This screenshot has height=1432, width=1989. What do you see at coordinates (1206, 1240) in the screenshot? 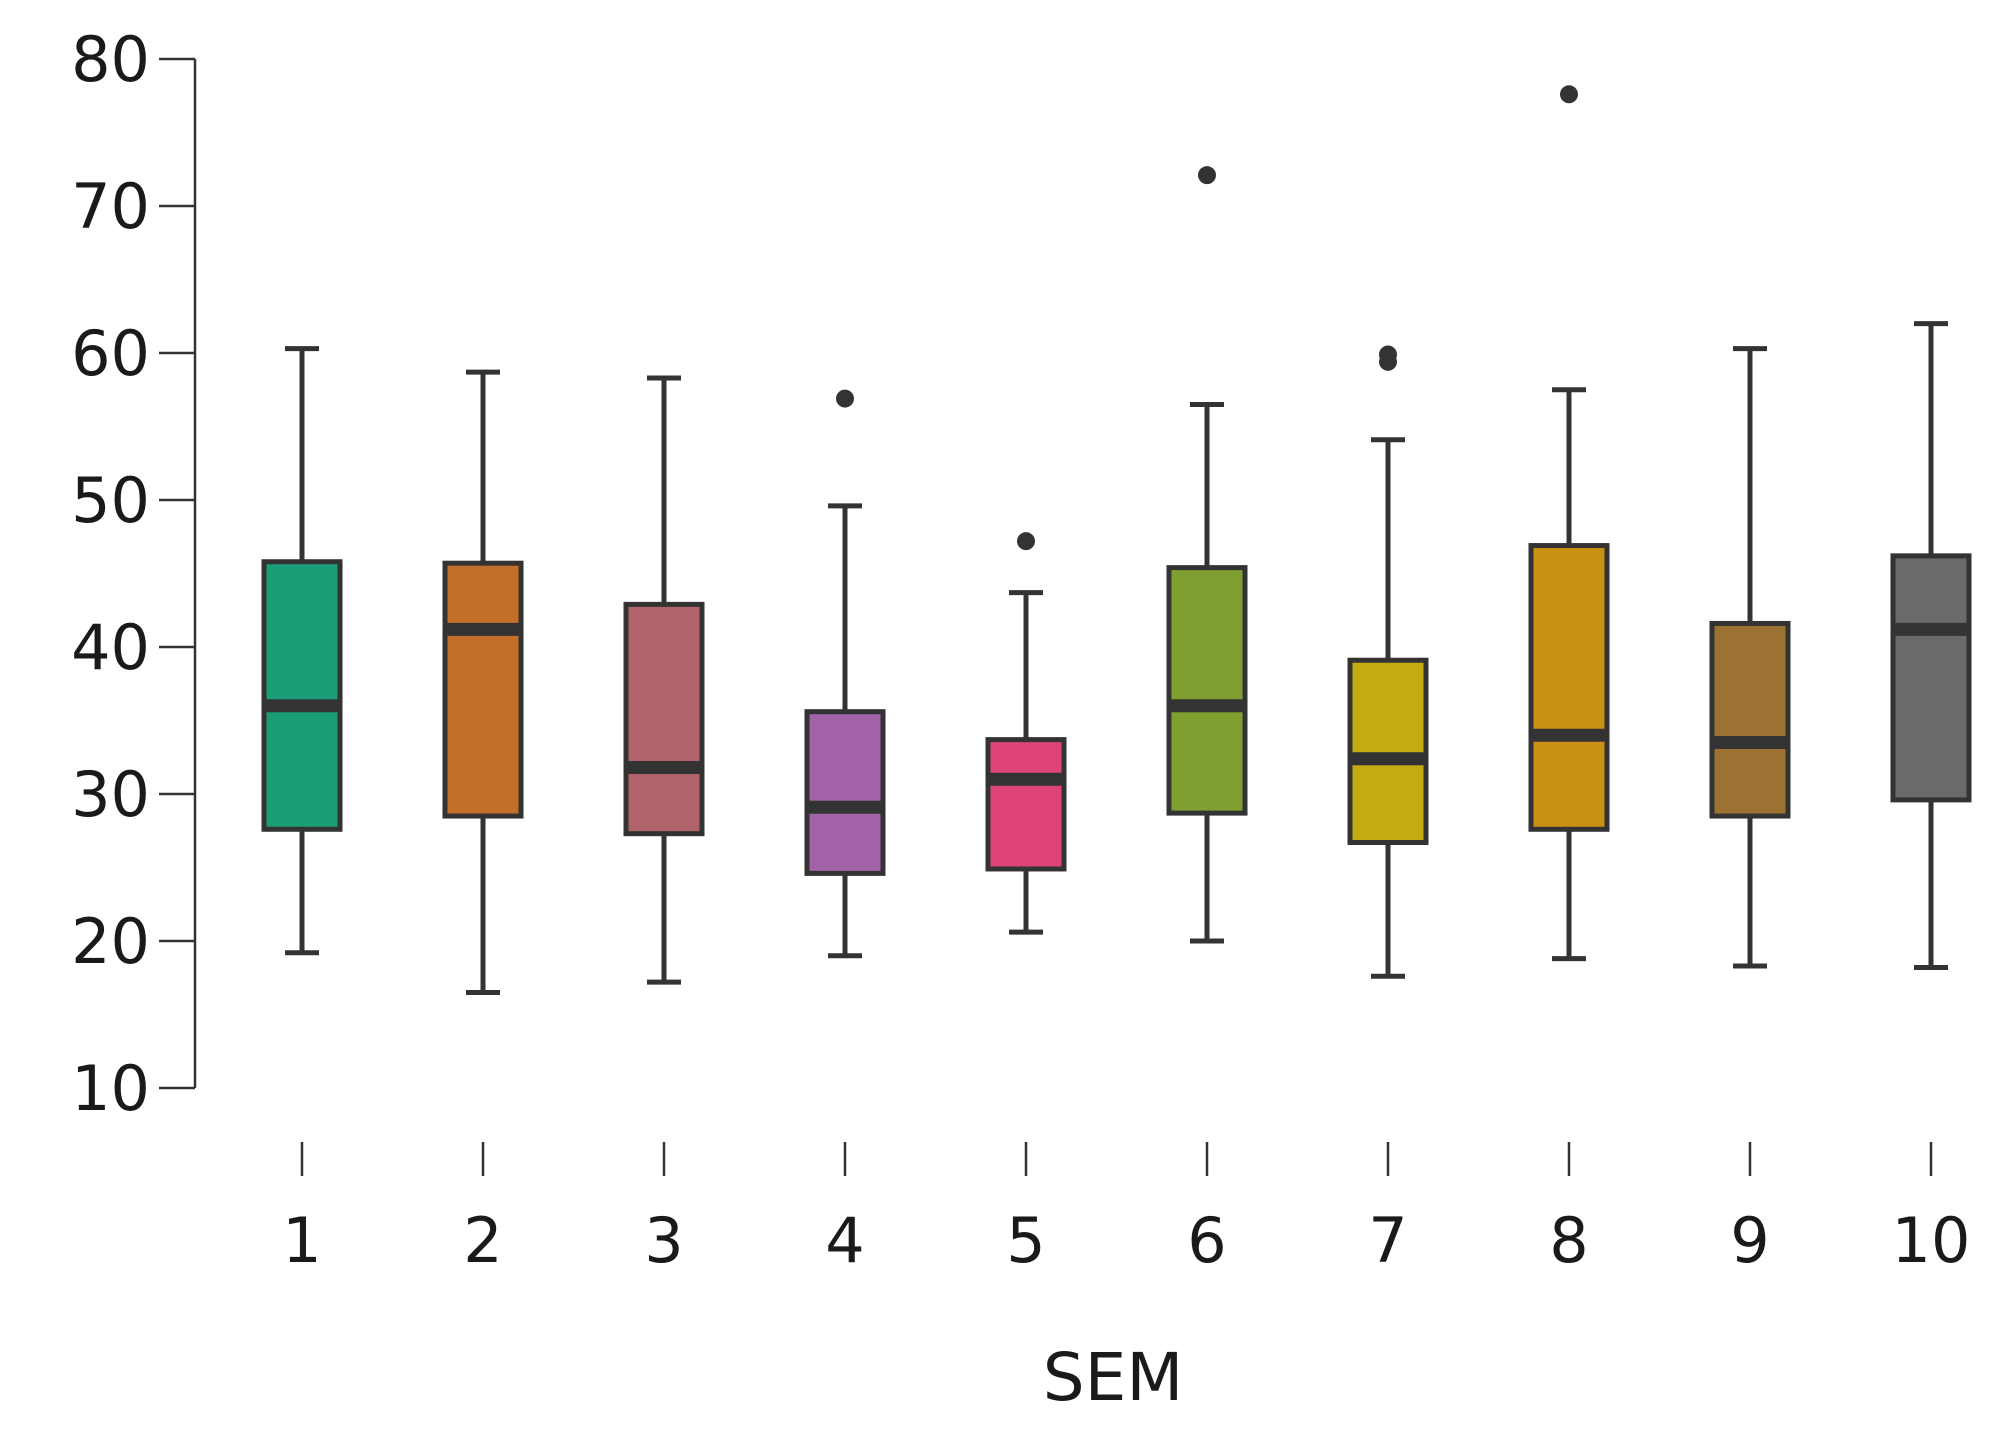
I see `x-tick-label: 6` at bounding box center [1206, 1240].